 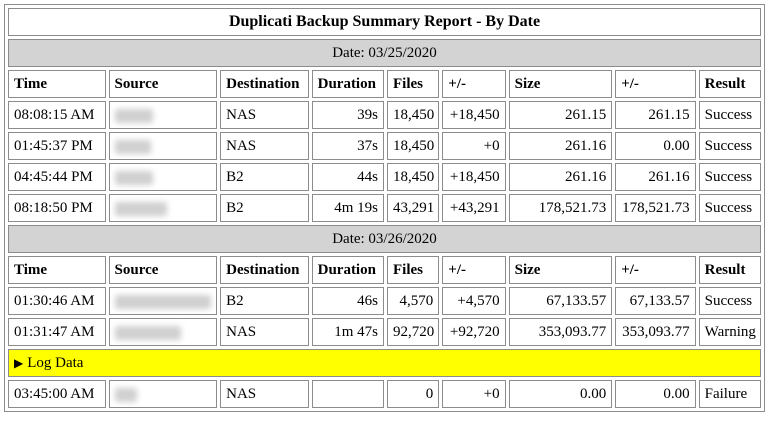 I want to click on triangle-right-icon: ▶, so click(x=19, y=363).